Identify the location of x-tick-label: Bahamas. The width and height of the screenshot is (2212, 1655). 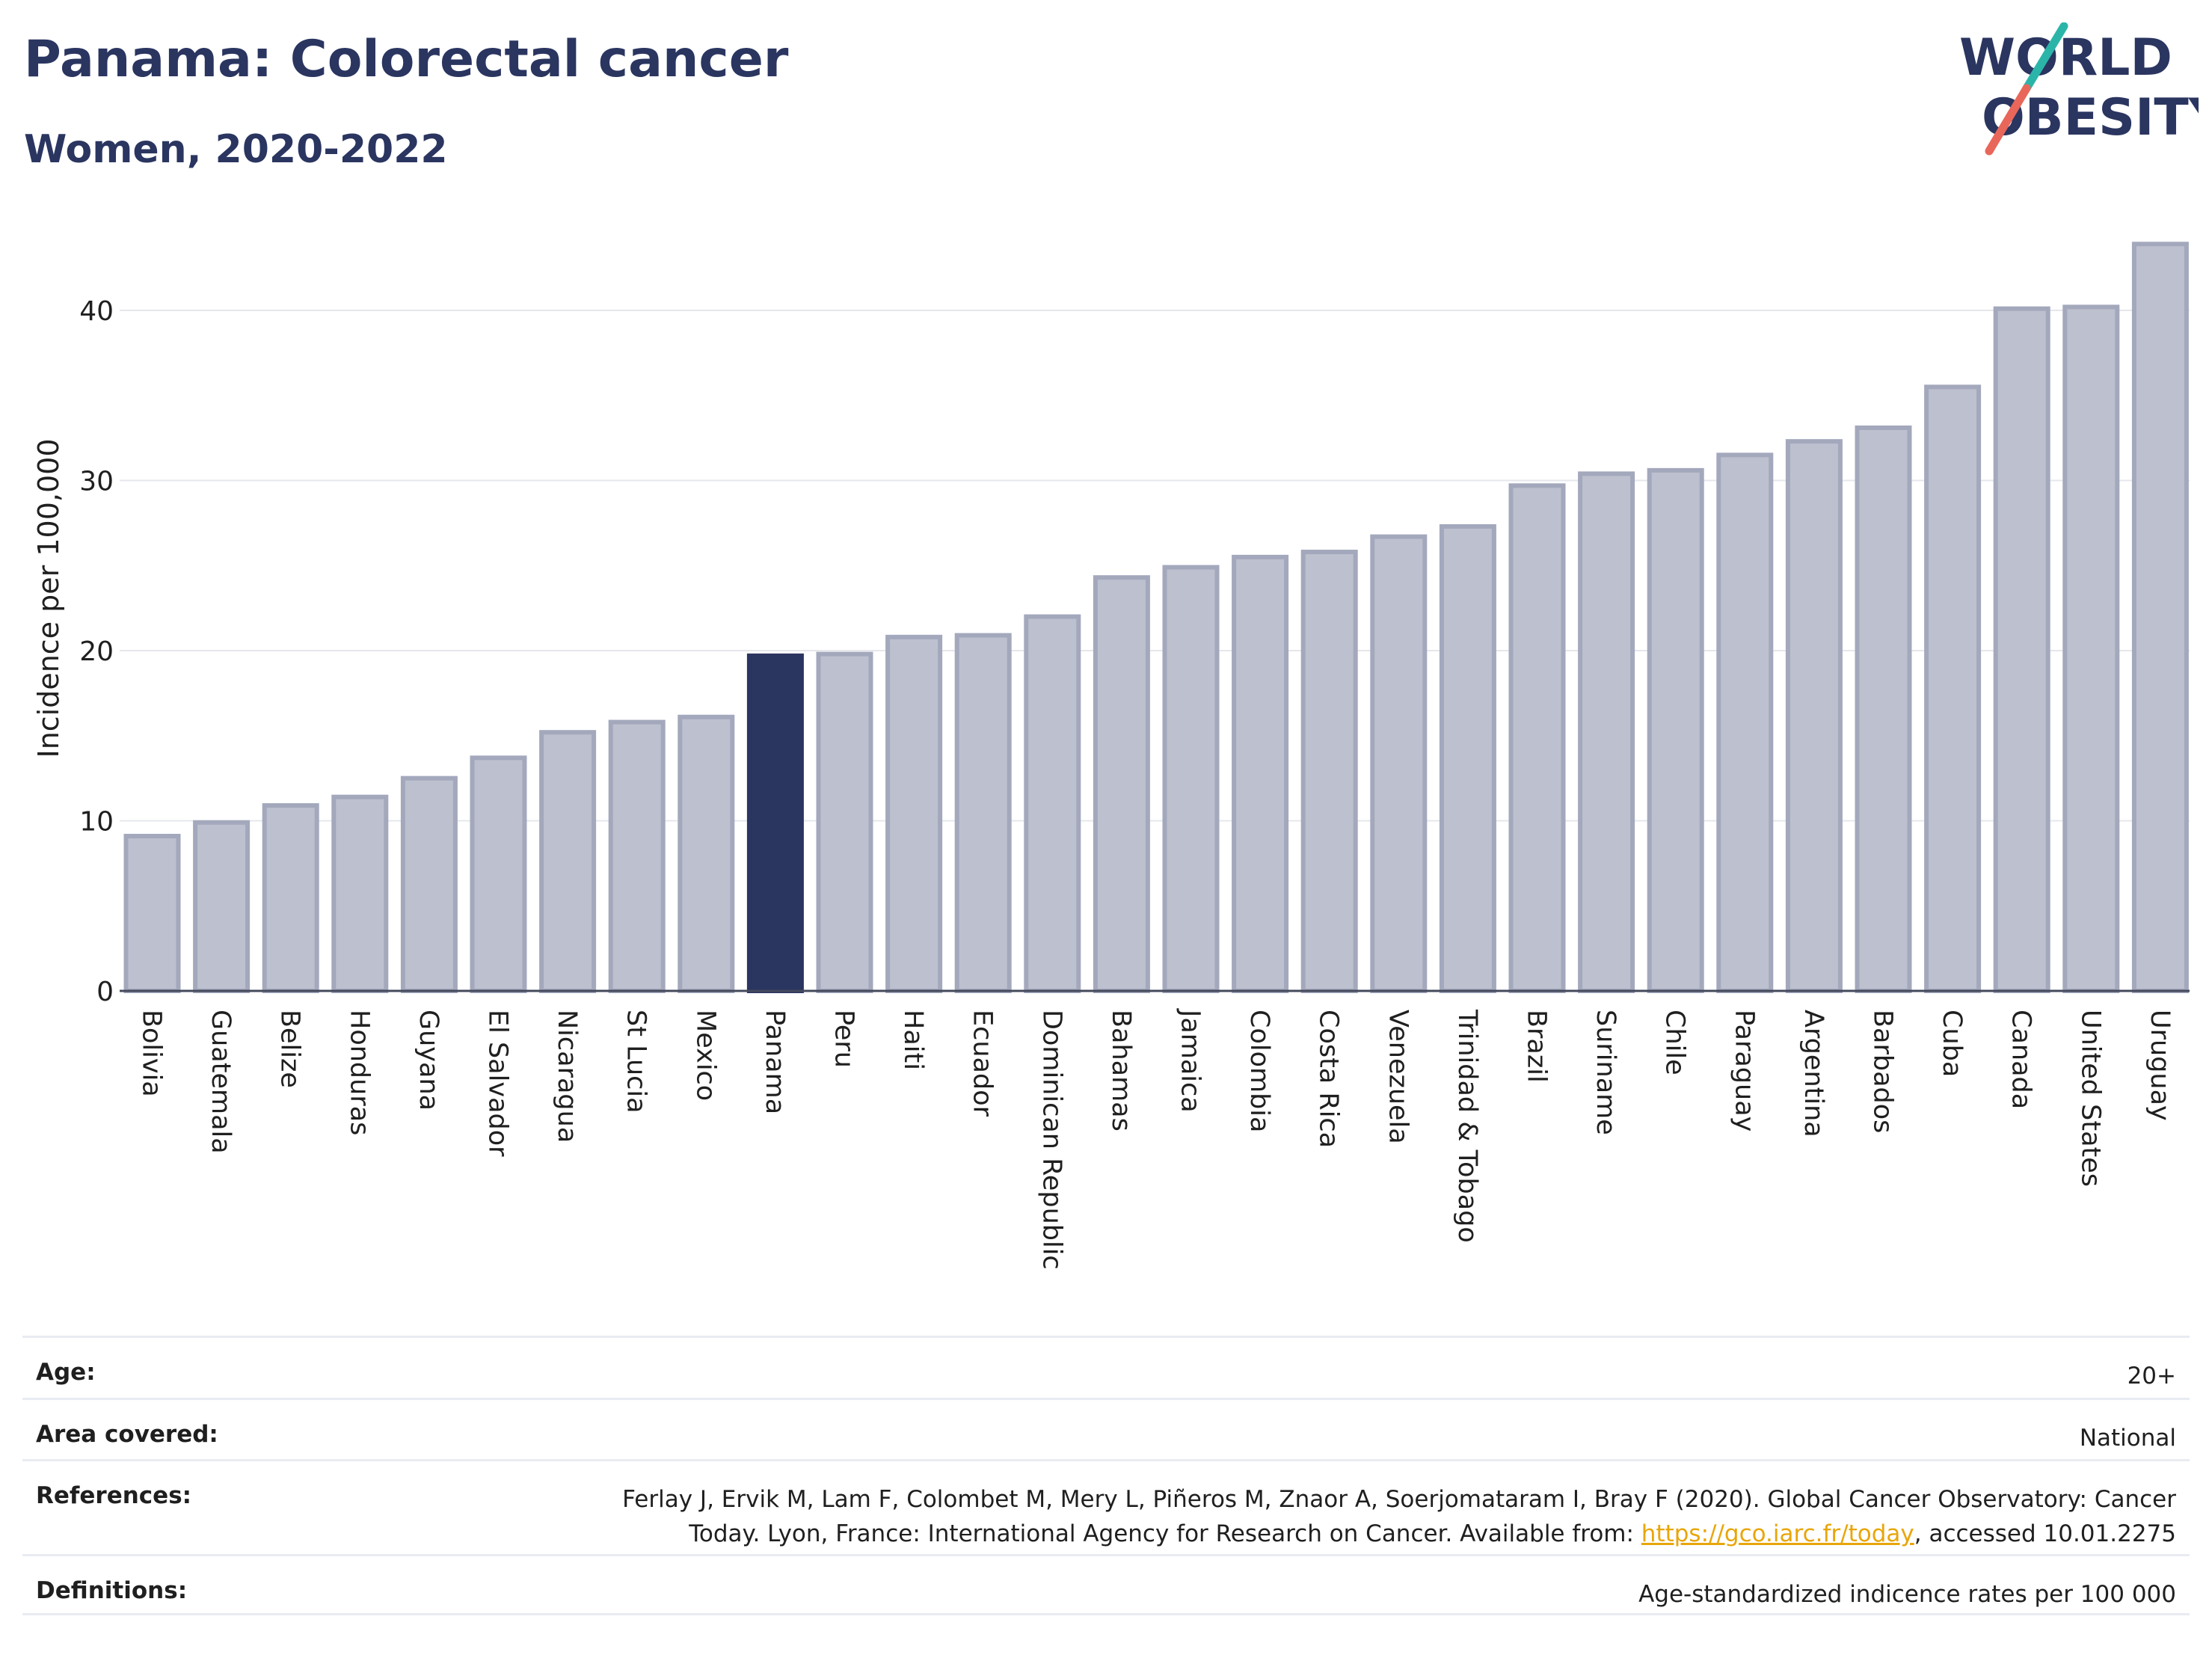
(1121, 1071).